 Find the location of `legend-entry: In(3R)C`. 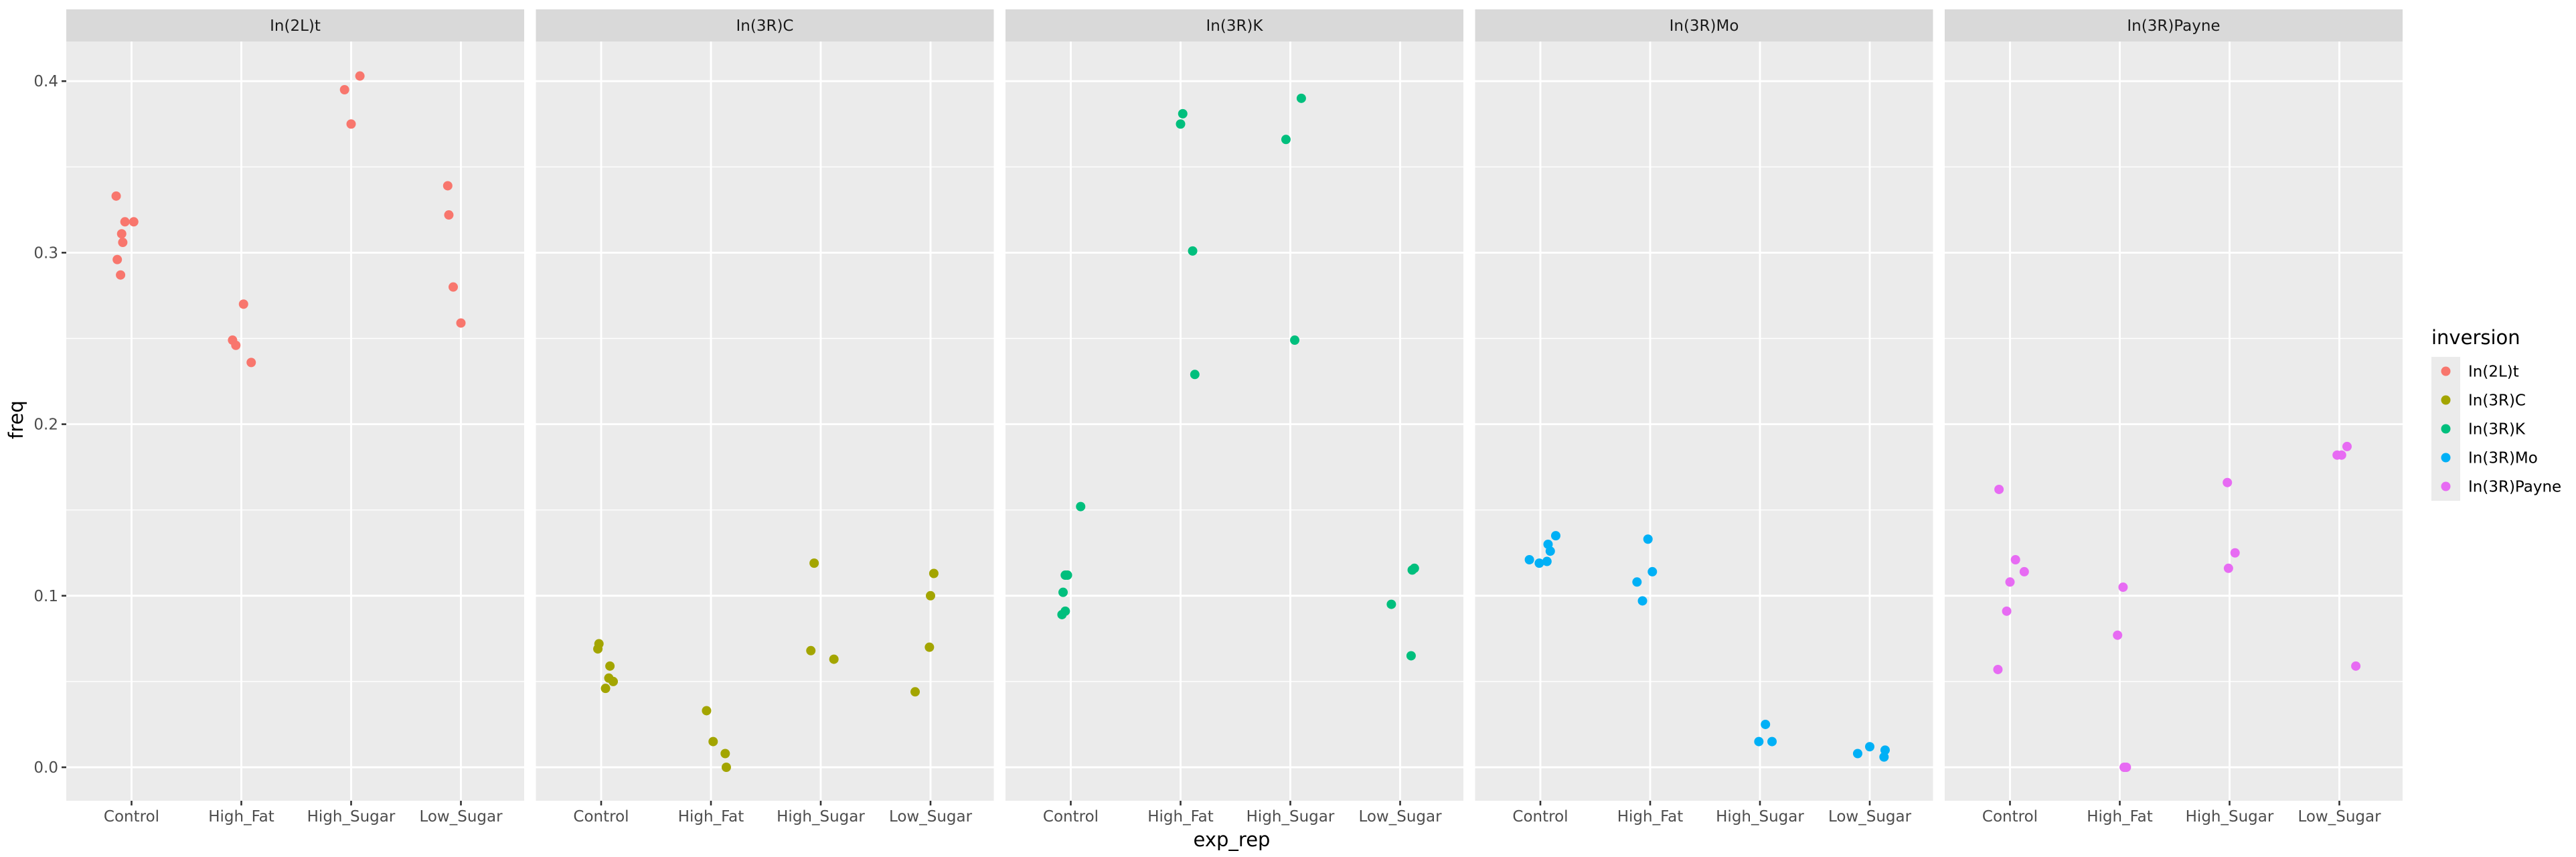

legend-entry: In(3R)C is located at coordinates (2479, 400).